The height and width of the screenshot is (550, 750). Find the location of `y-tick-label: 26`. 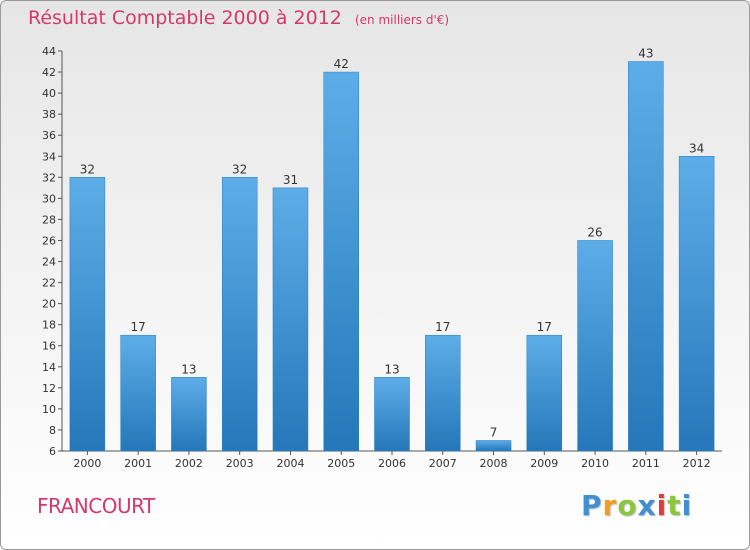

y-tick-label: 26 is located at coordinates (49, 240).